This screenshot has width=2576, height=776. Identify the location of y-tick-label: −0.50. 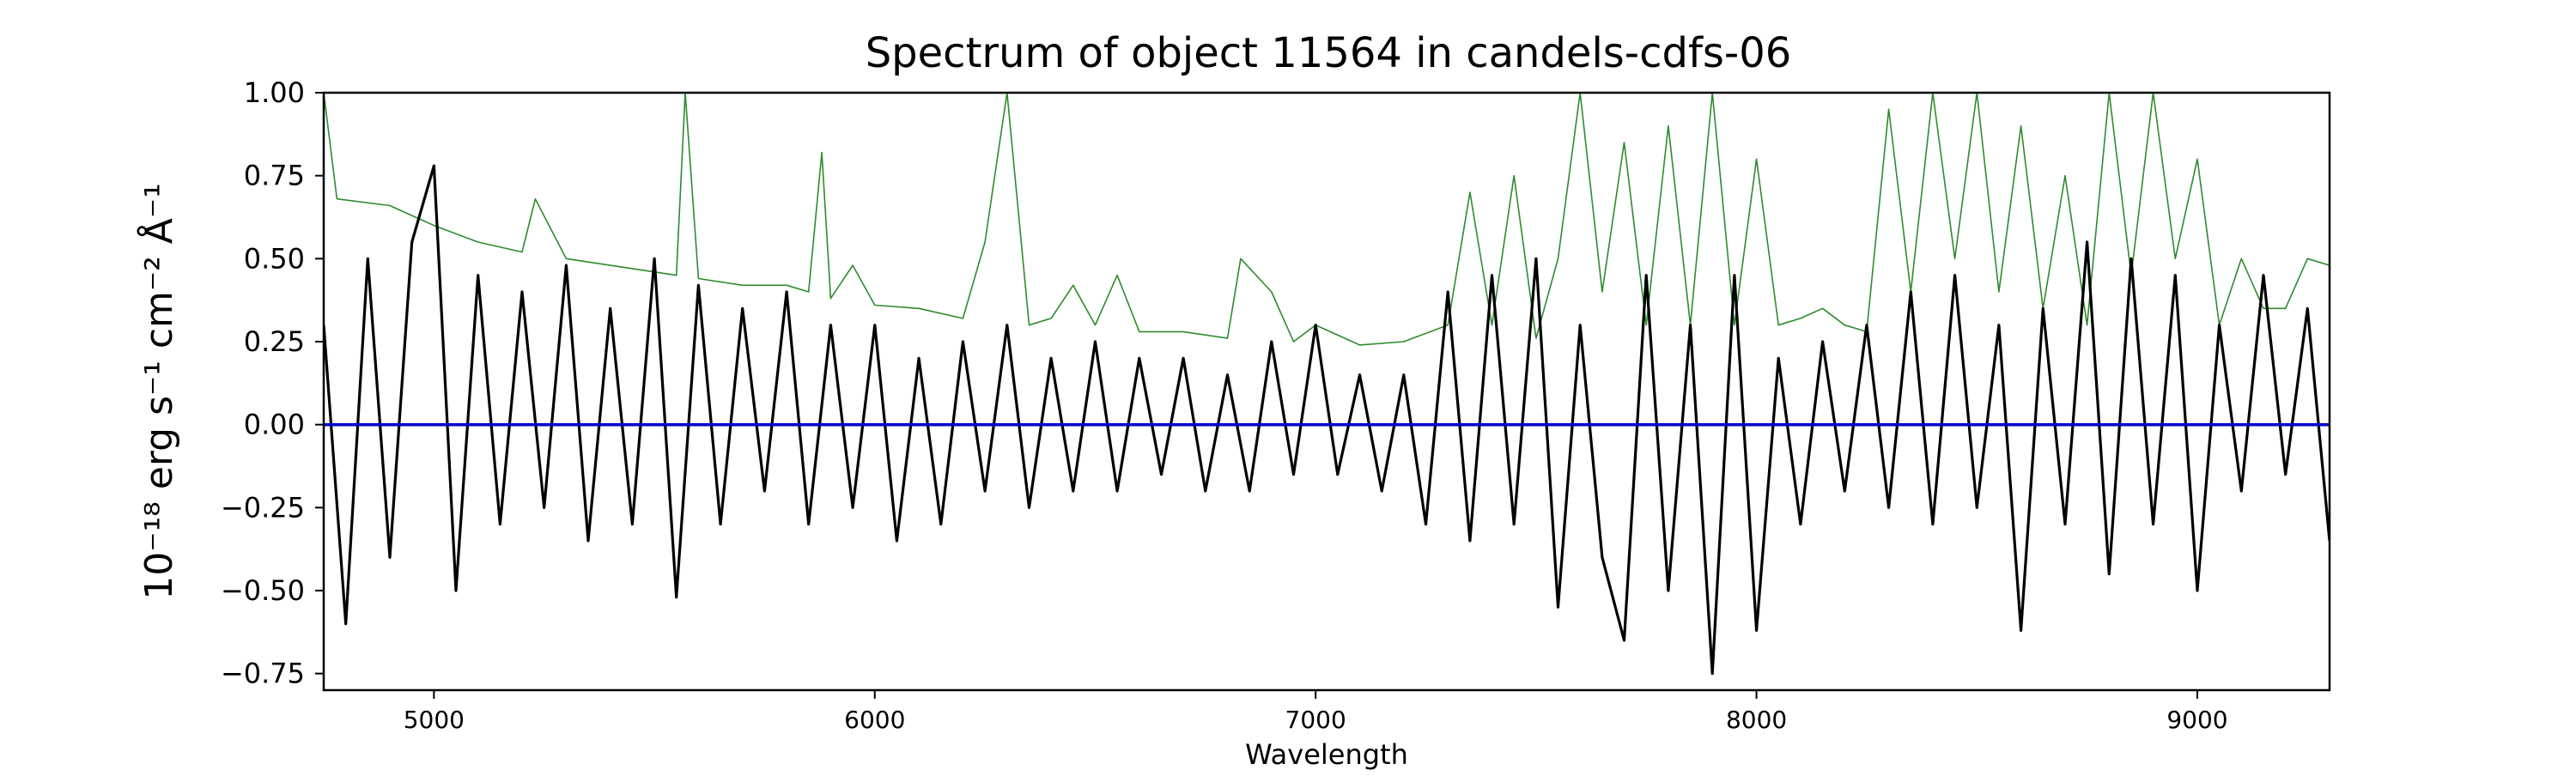
(263, 590).